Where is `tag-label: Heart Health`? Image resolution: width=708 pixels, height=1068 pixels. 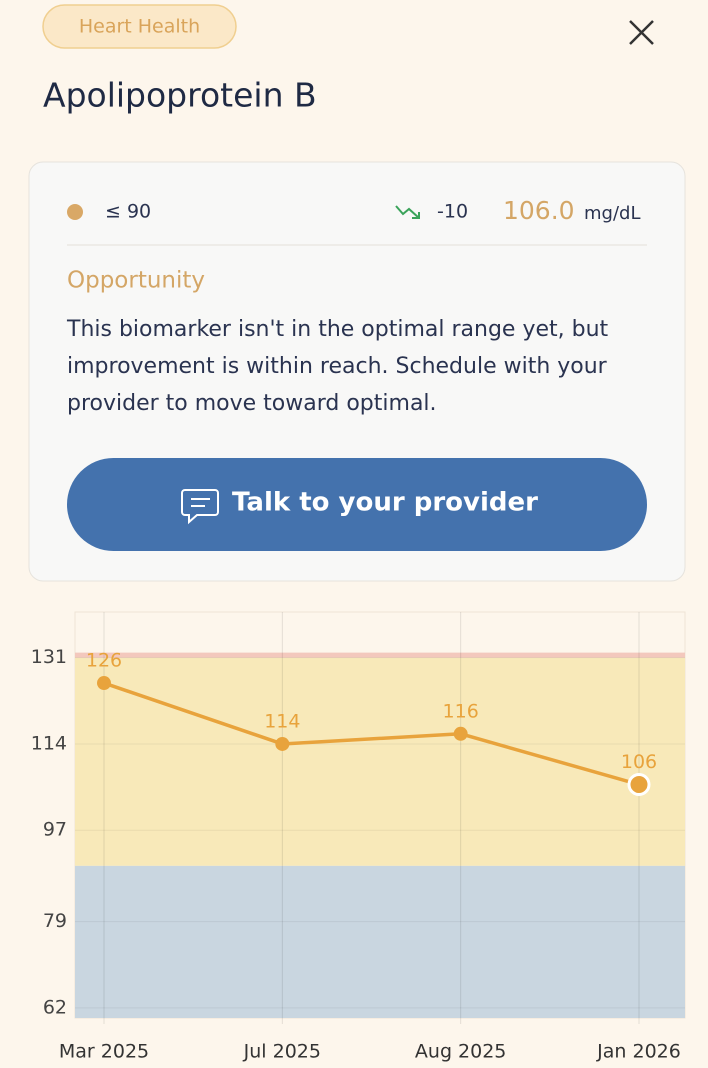 tag-label: Heart Health is located at coordinates (139, 27).